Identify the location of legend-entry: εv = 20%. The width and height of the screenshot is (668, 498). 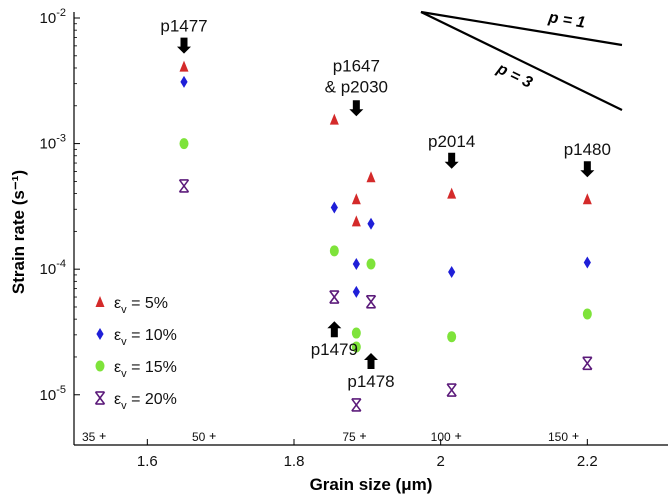
(135, 401).